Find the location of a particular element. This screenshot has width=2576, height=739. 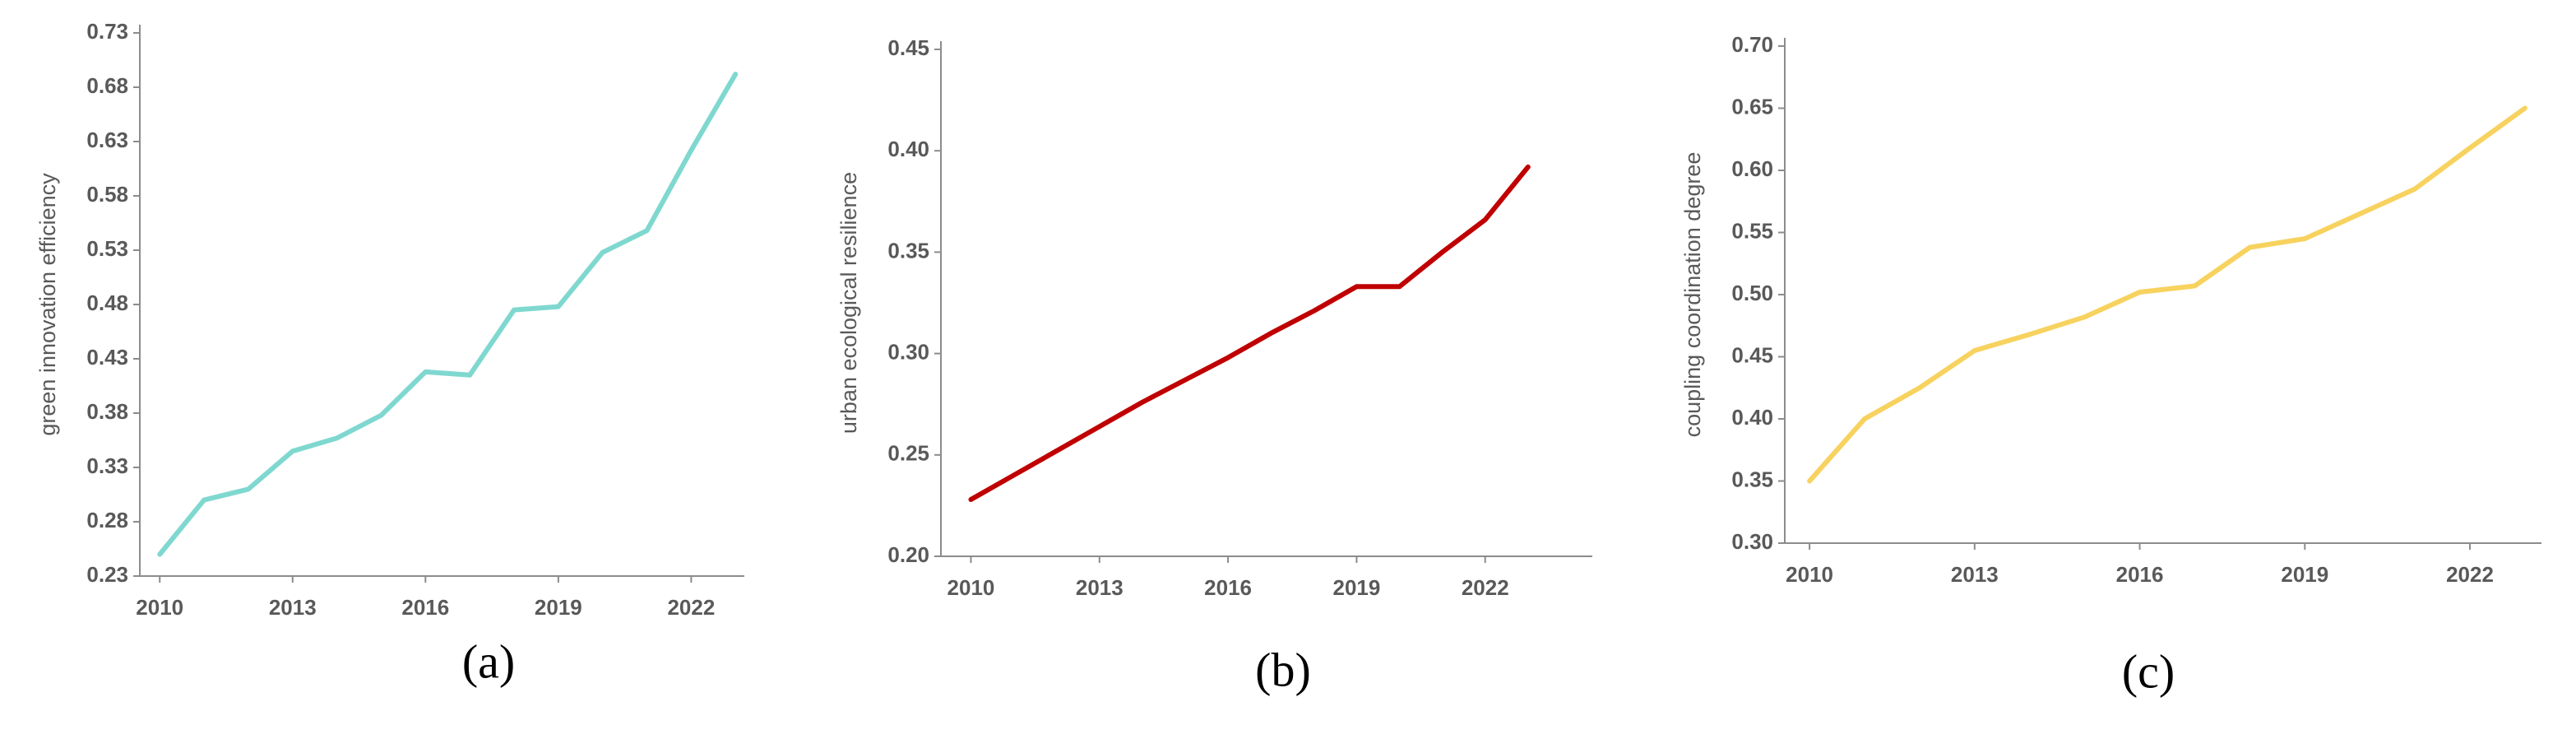

panel-caption: (b) is located at coordinates (1283, 669).